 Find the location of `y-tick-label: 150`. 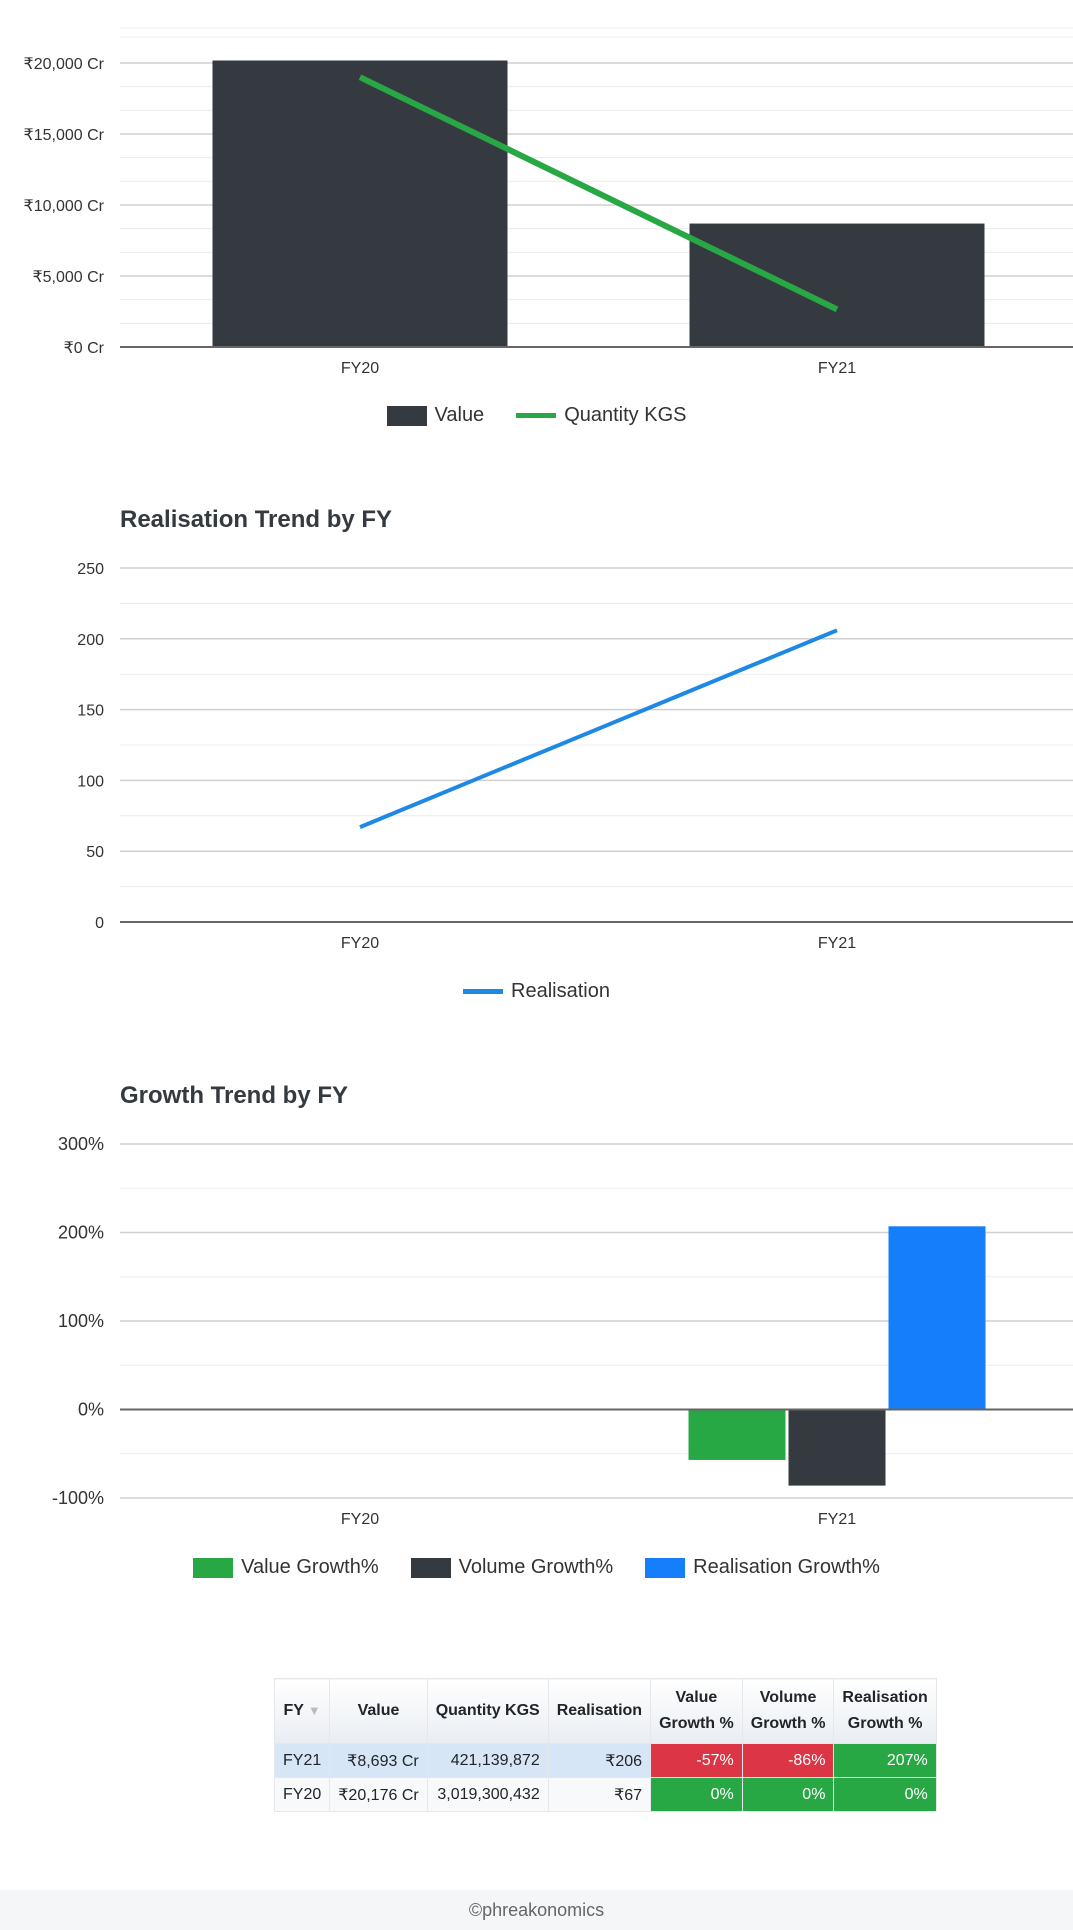

y-tick-label: 150 is located at coordinates (90, 711).